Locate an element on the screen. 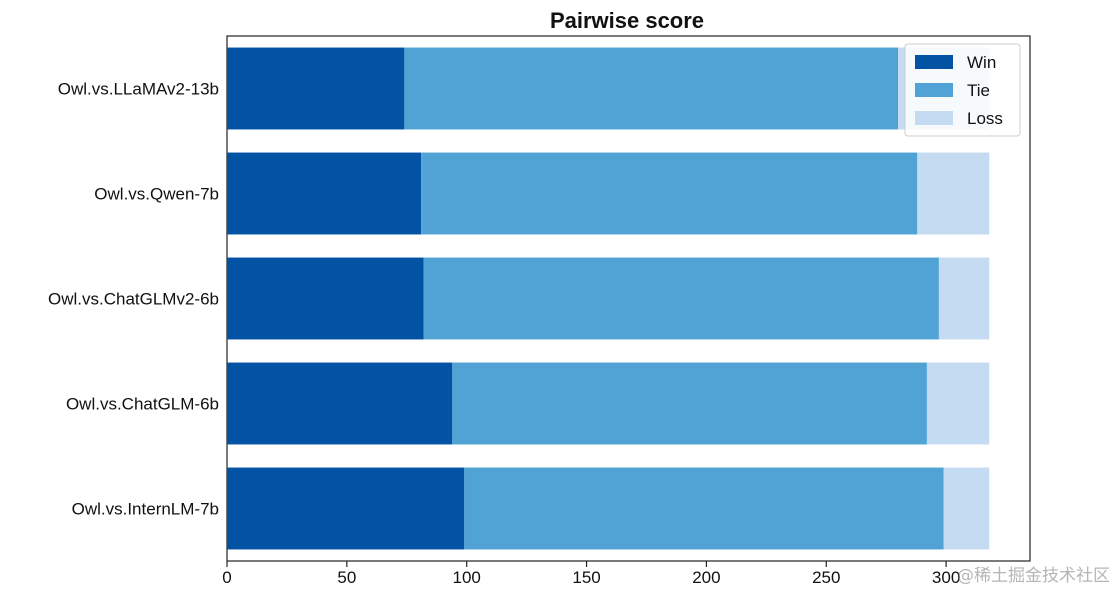 The height and width of the screenshot is (595, 1116). x-tick-label: 100 is located at coordinates (467, 577).